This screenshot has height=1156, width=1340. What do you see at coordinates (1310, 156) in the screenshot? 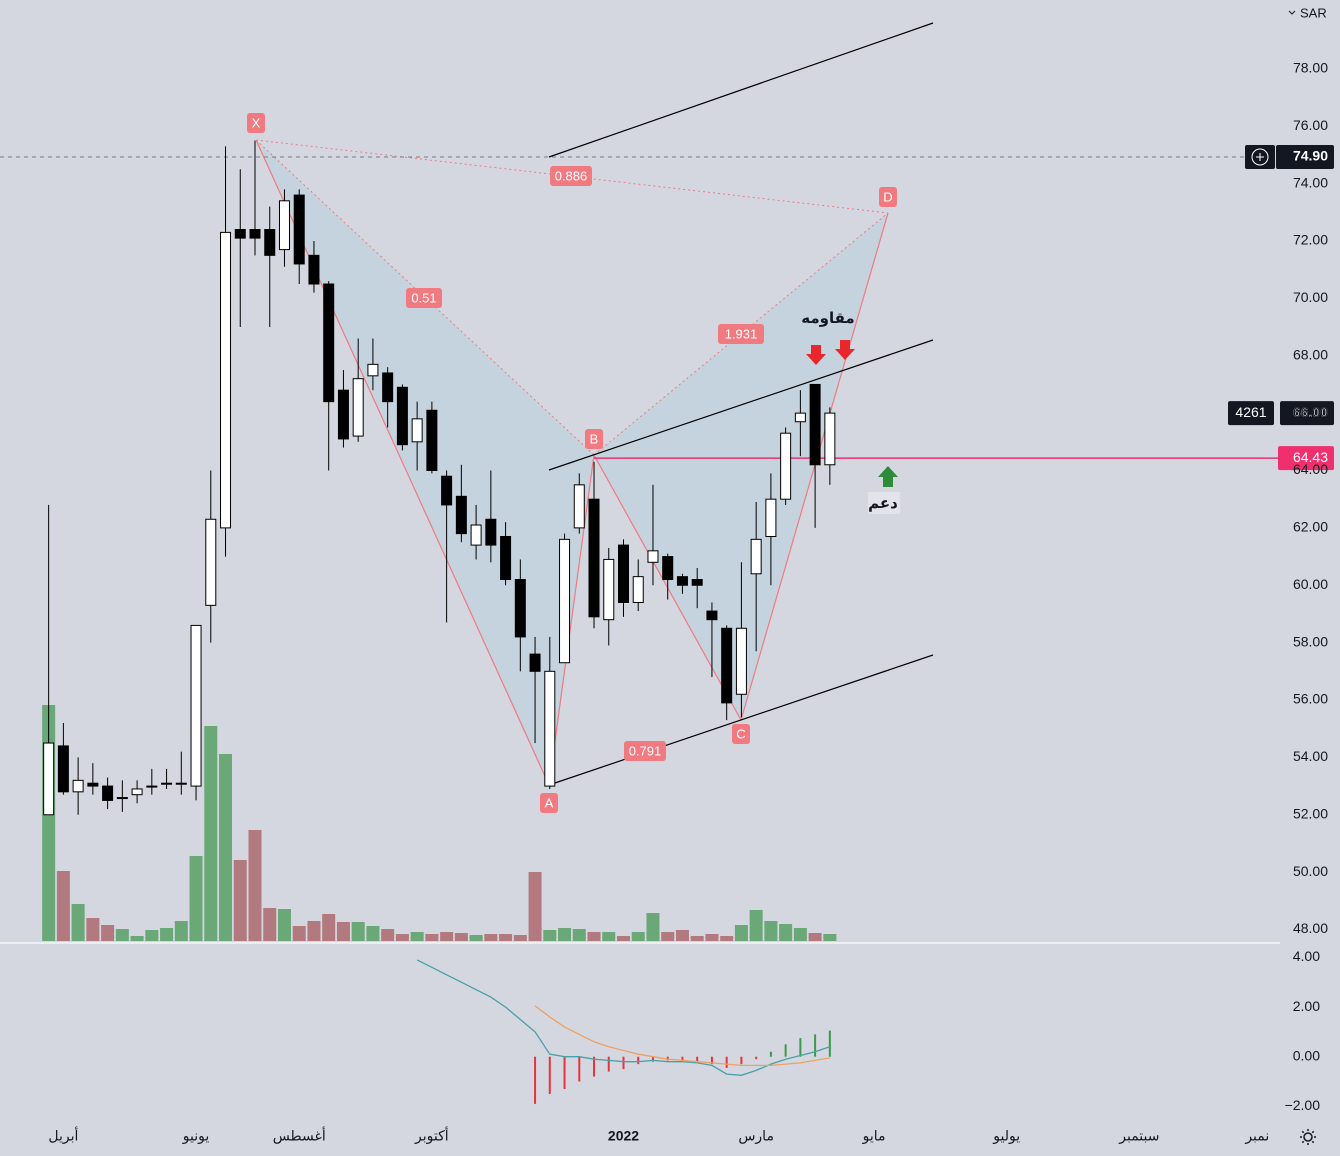
I see `crosshair-price: 74.90` at bounding box center [1310, 156].